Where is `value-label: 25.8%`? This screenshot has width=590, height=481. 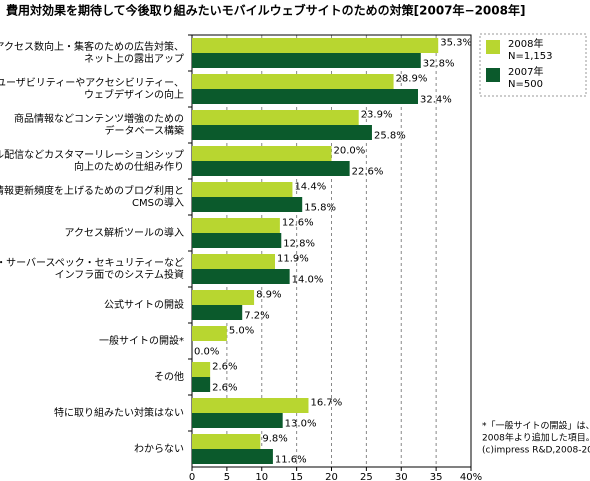
value-label: 25.8% is located at coordinates (390, 136).